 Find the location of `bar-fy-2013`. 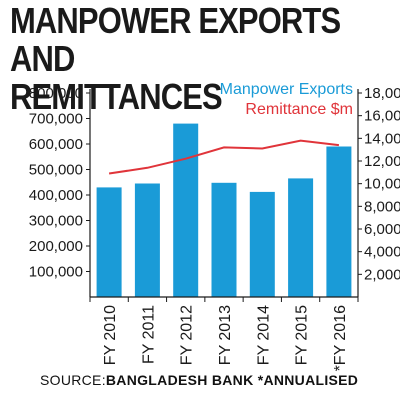

bar-fy-2013 is located at coordinates (224, 239).